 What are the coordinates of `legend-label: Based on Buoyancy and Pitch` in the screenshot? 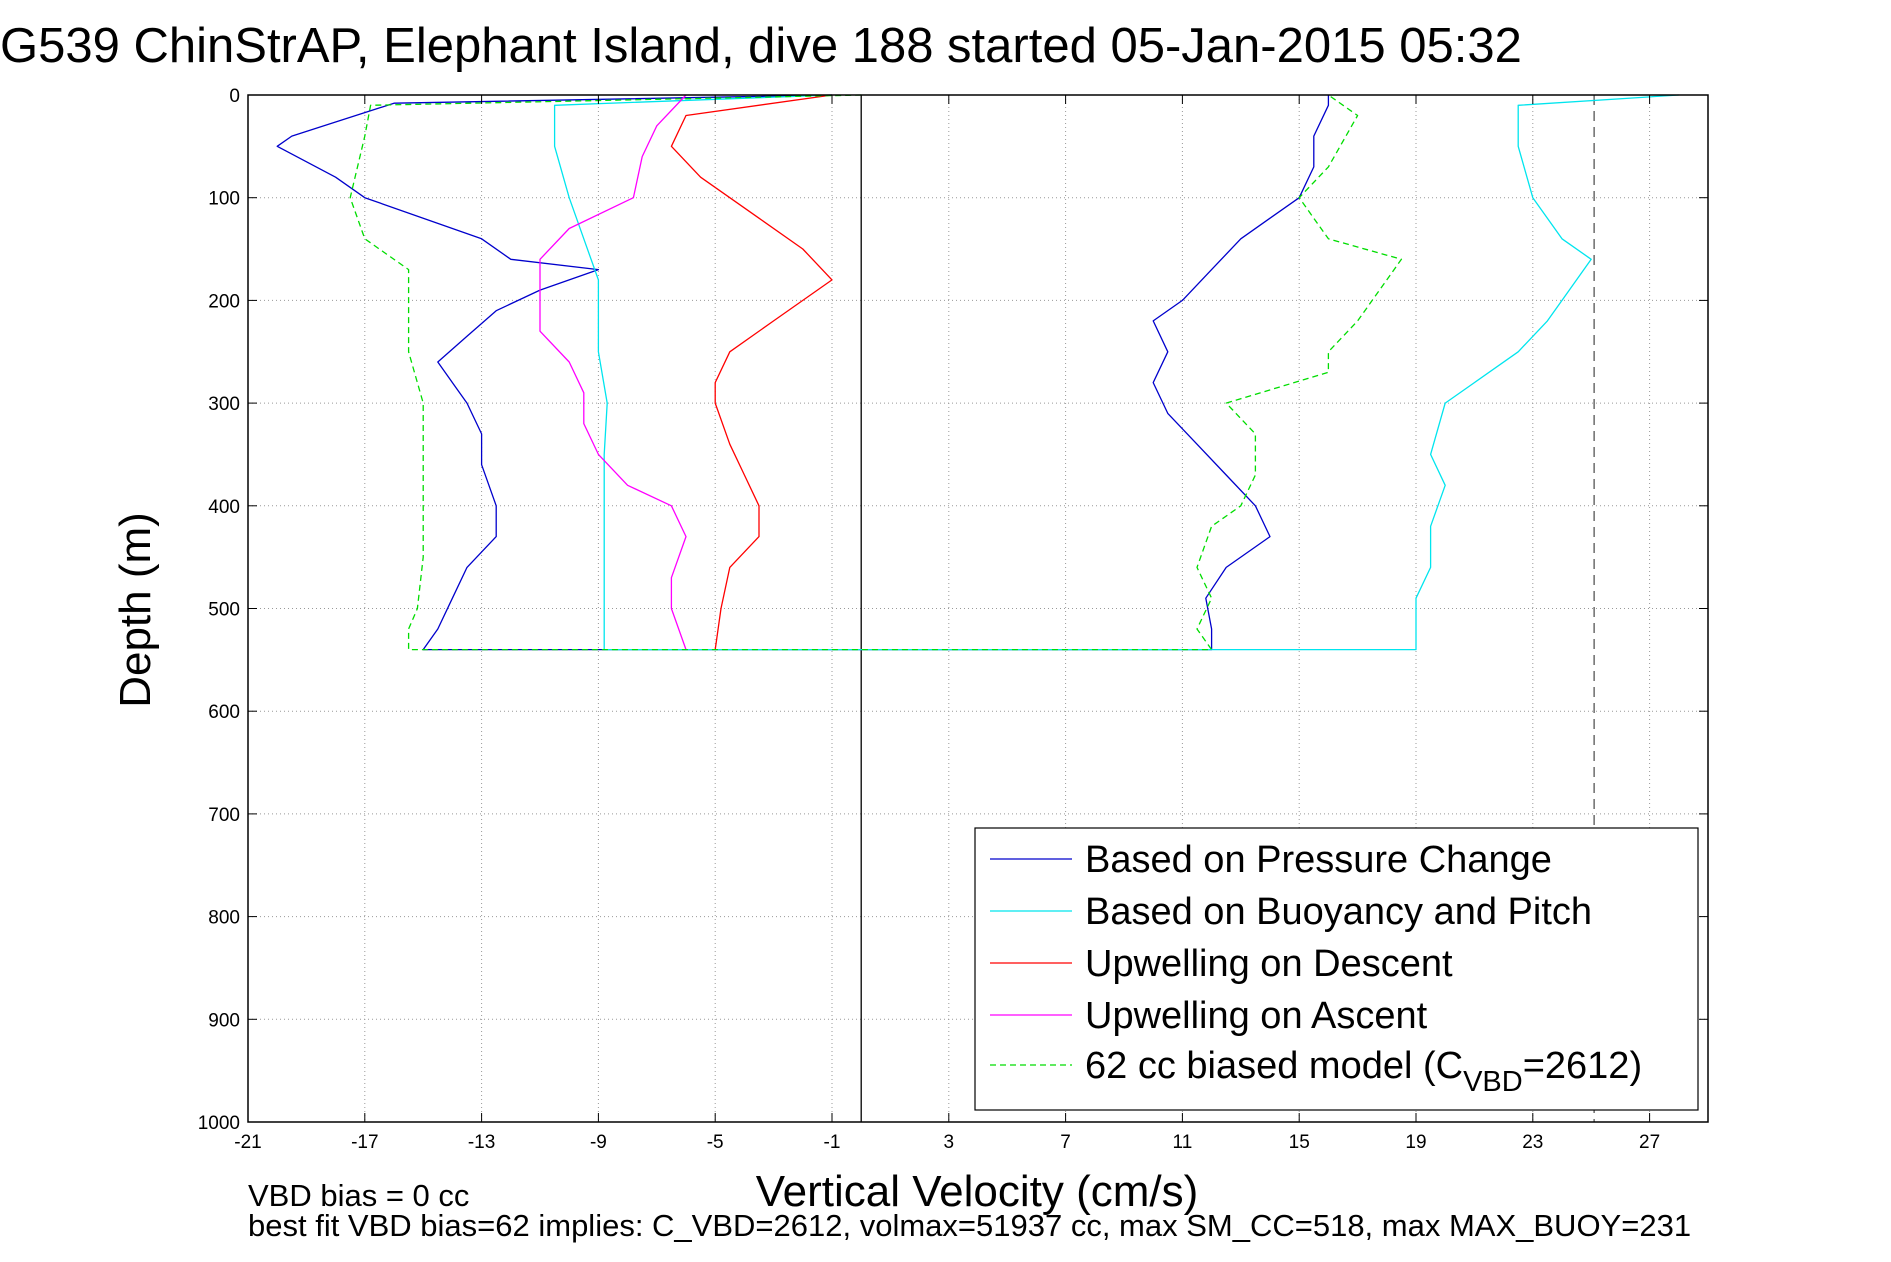 It's located at (1338, 912).